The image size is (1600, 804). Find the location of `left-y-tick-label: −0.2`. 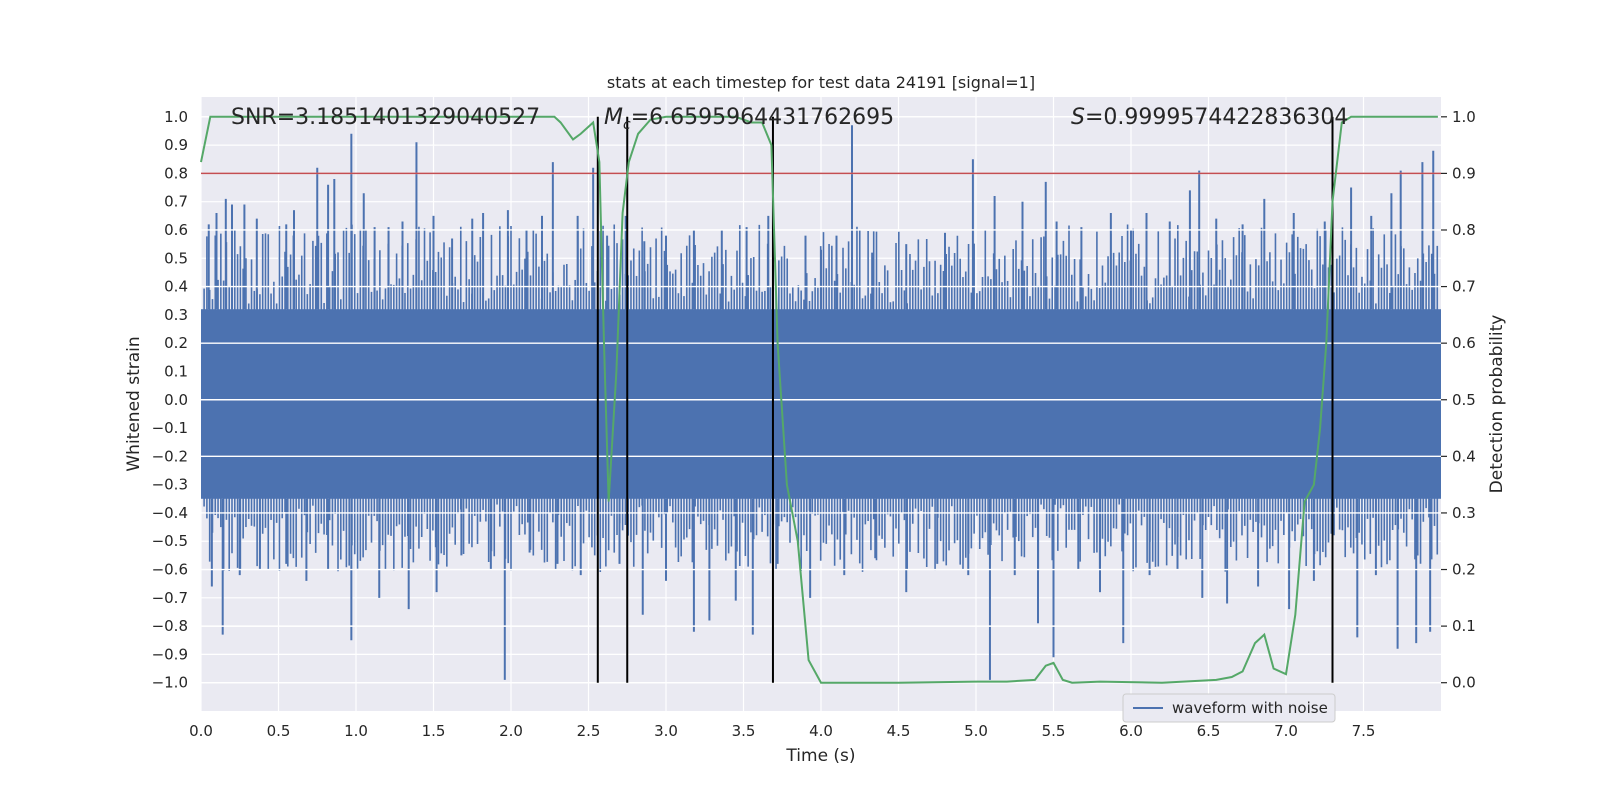

left-y-tick-label: −0.2 is located at coordinates (170, 456).